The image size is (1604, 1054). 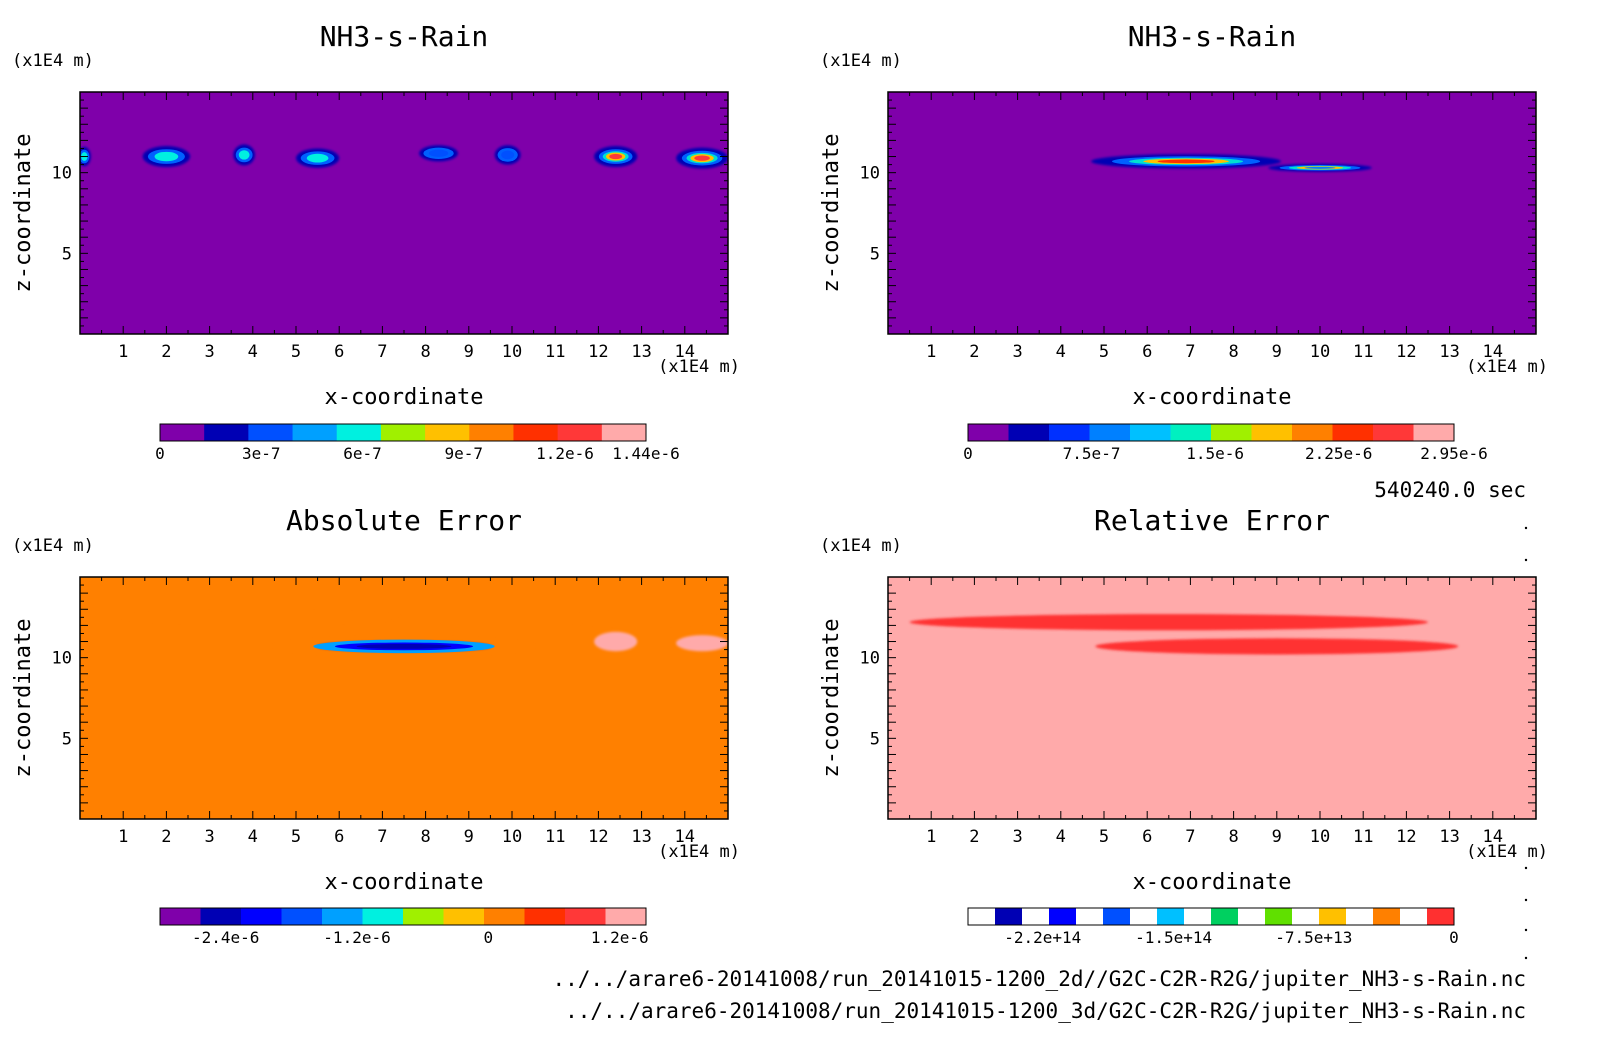 I want to click on edge-dots, so click(x=1526, y=743).